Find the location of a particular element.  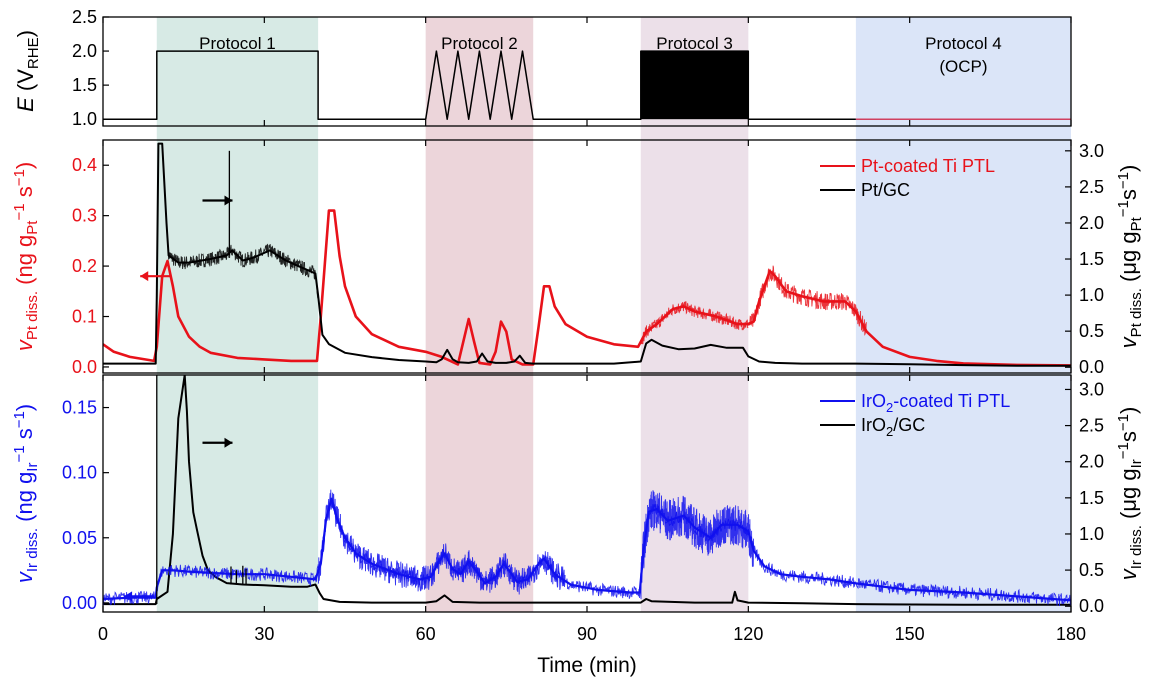

ytick-left-label-platinum-3: 0.3 is located at coordinates (84, 216).